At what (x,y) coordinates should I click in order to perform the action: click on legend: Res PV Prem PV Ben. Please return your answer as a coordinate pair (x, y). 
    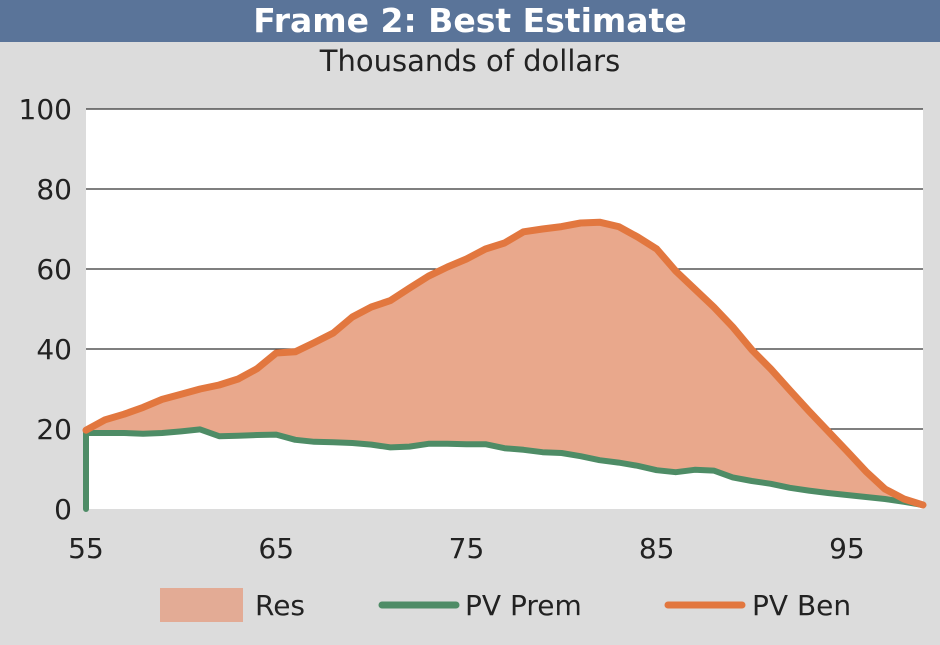
    Looking at the image, I should click on (505, 605).